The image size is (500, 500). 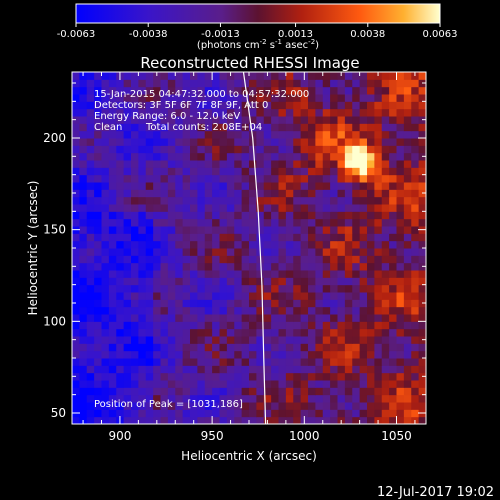 What do you see at coordinates (435, 492) in the screenshot?
I see `footer-date: 12-Jul-2017 19:02` at bounding box center [435, 492].